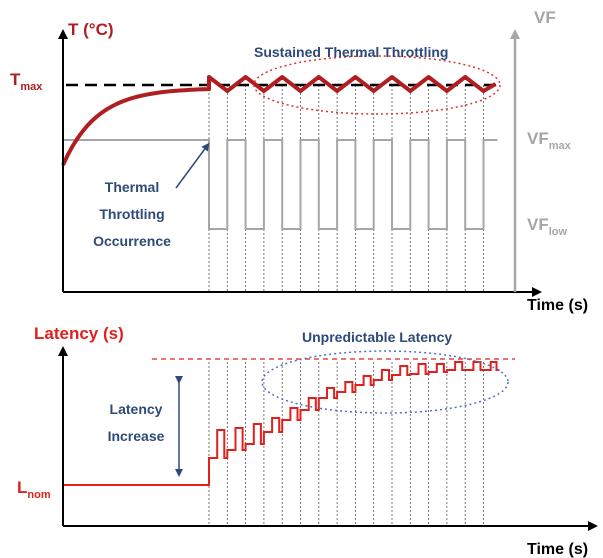 This screenshot has width=603, height=558. I want to click on latency-axis-label: Latency (s), so click(79, 333).